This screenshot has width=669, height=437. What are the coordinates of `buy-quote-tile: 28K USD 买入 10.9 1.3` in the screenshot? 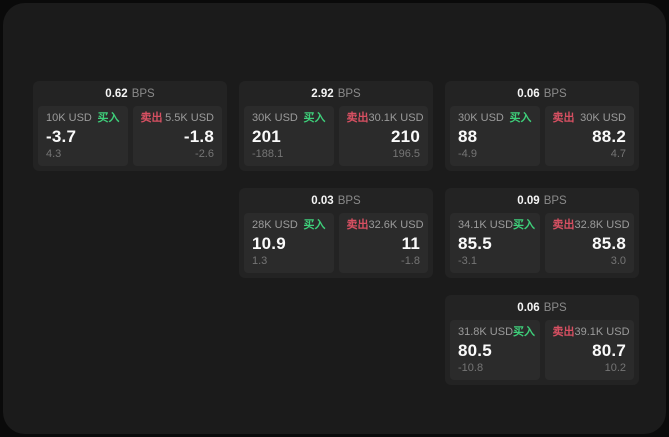 It's located at (289, 243).